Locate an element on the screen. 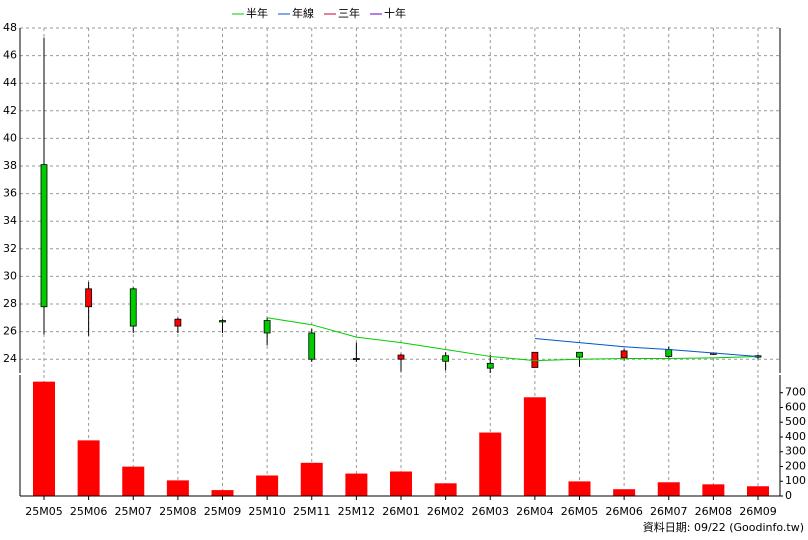 This screenshot has height=540, width=808. y2-tick-label: 700 is located at coordinates (795, 392).